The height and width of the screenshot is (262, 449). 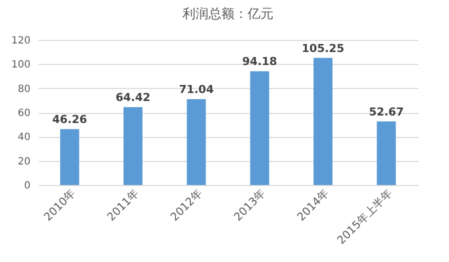 What do you see at coordinates (24, 113) in the screenshot?
I see `y-tick-label: 60` at bounding box center [24, 113].